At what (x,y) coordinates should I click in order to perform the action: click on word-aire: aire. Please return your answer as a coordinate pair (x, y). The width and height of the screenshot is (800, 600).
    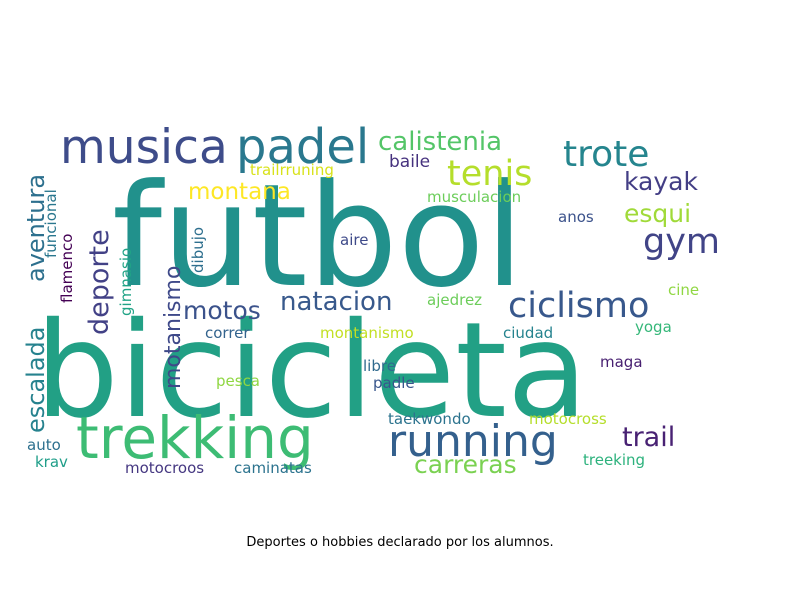
    Looking at the image, I should click on (354, 240).